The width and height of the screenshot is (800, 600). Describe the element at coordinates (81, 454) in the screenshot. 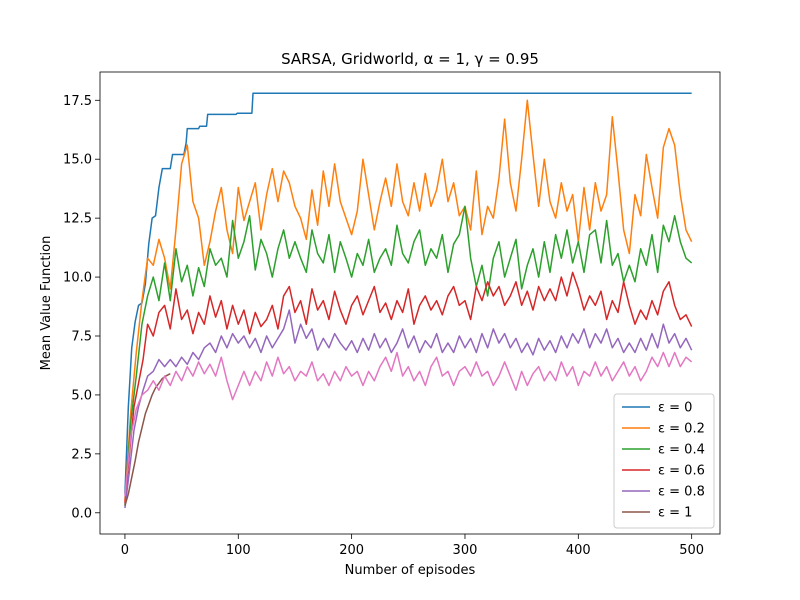

I see `y-tick-label: 2.5` at that location.